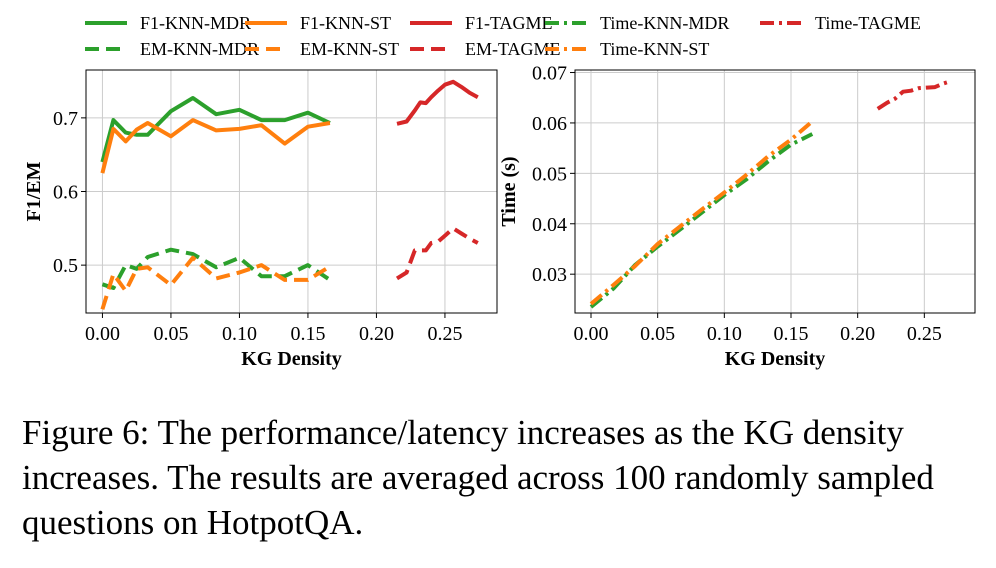  What do you see at coordinates (216, 268) in the screenshot?
I see `series-line-em-knn-mdr` at bounding box center [216, 268].